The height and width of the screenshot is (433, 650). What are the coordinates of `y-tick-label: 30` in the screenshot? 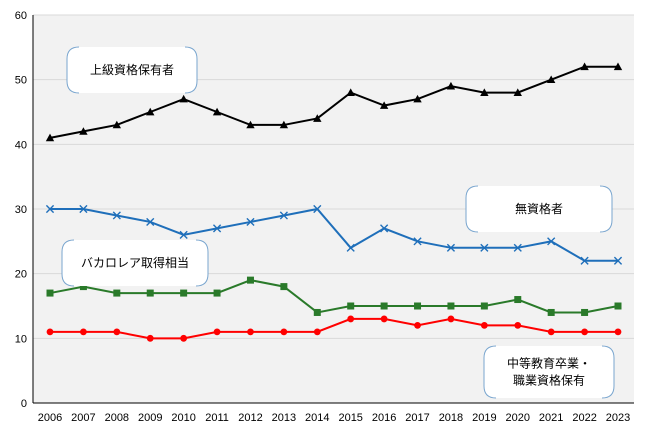 It's located at (21, 210).